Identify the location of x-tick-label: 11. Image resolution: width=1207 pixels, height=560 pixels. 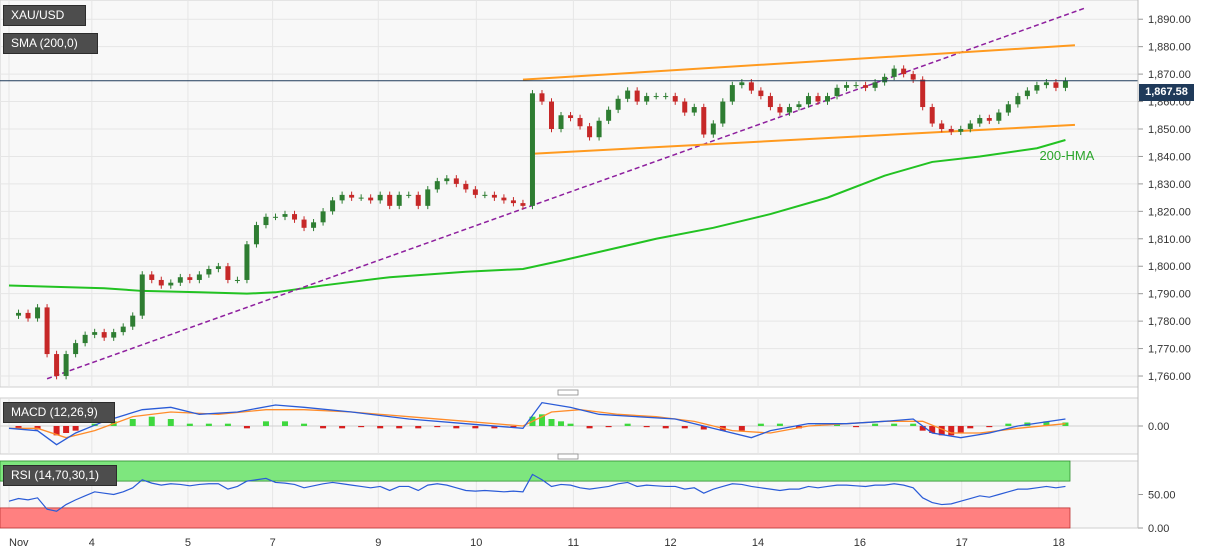
(573, 543).